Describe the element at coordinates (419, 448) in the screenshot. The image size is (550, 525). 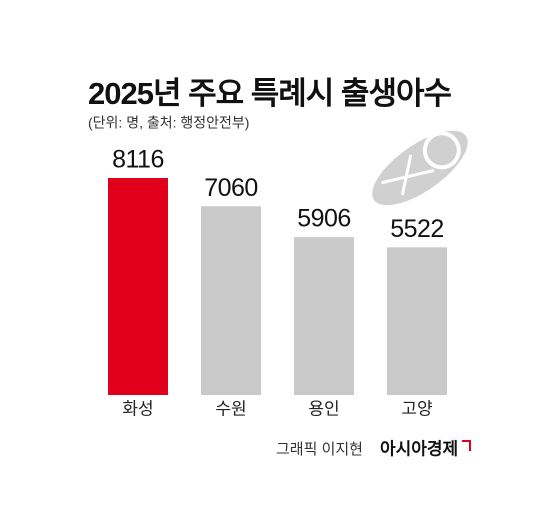
I see `publisher: 아시아경제` at that location.